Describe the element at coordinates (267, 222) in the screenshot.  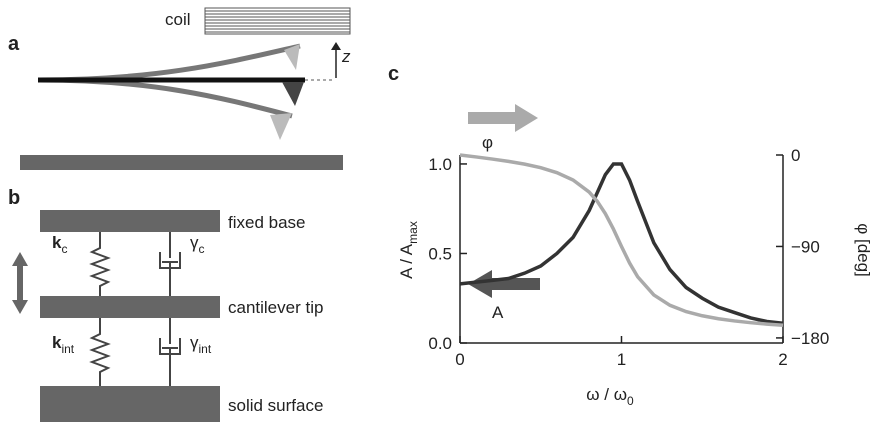
I see `label: fixed base` at that location.